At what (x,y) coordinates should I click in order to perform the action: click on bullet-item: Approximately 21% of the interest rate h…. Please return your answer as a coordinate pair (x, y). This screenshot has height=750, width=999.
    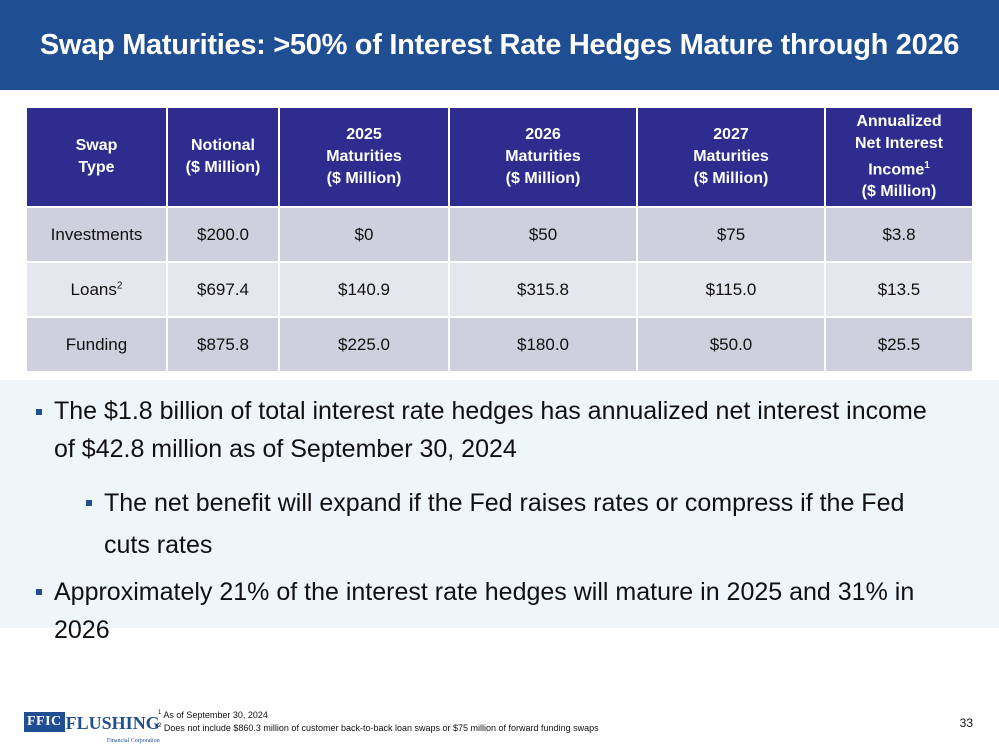
    Looking at the image, I should click on (504, 611).